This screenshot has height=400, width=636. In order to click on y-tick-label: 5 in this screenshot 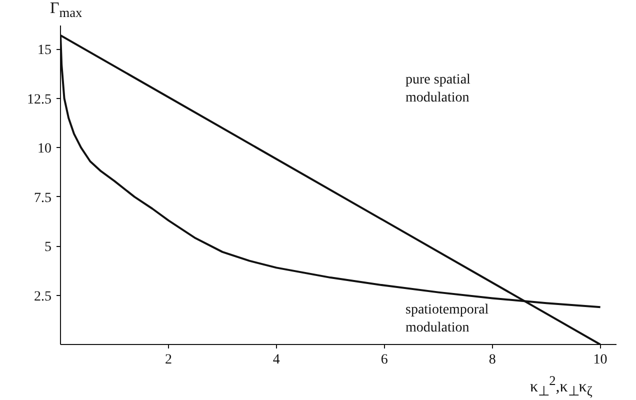, I will do `click(48, 248)`.